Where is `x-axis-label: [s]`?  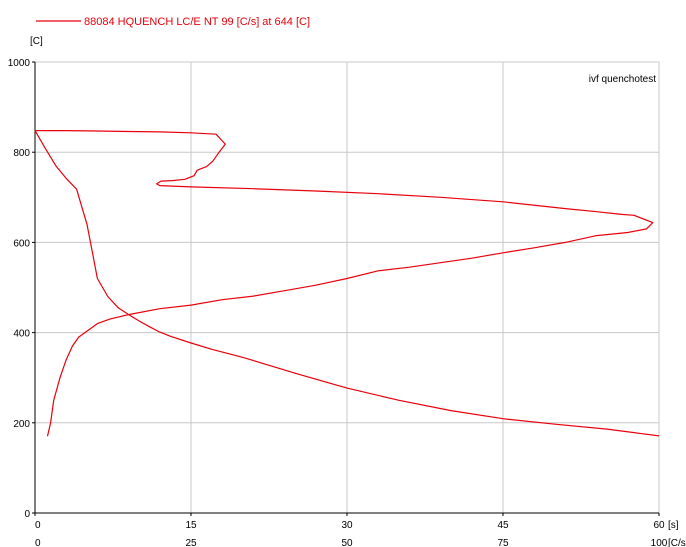 x-axis-label: [s] is located at coordinates (673, 525).